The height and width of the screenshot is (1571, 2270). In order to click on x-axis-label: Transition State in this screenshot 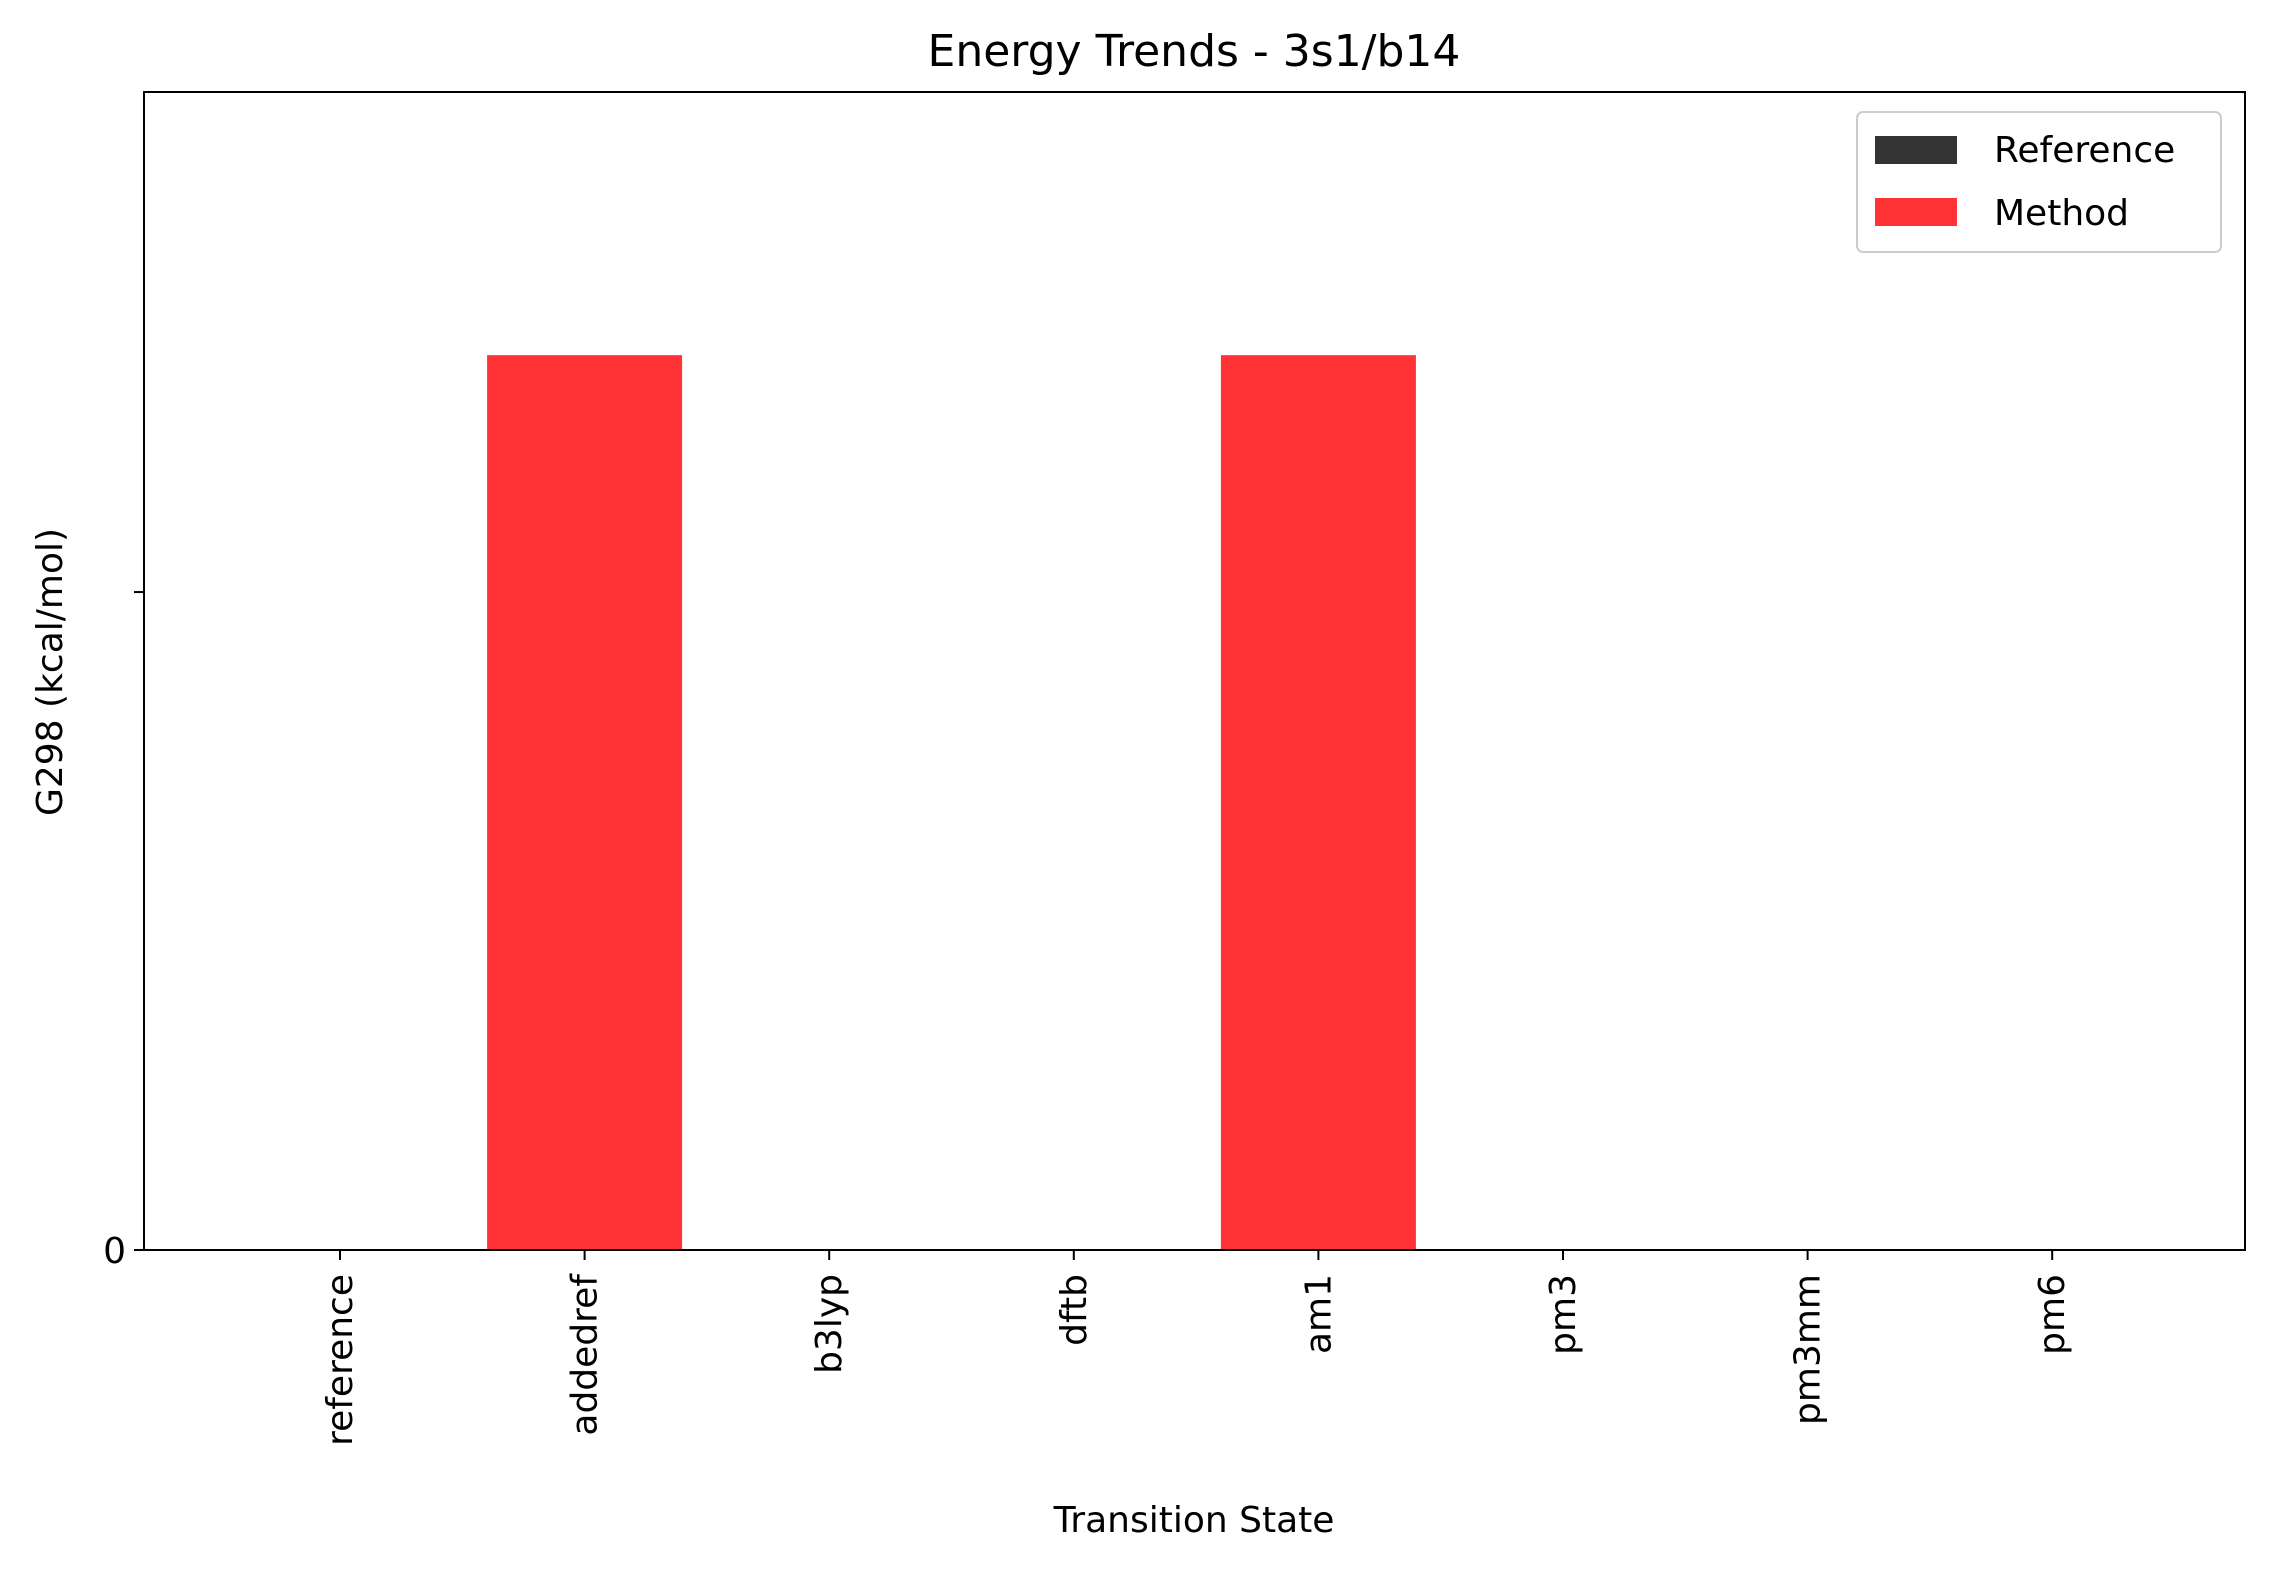, I will do `click(1194, 1520)`.